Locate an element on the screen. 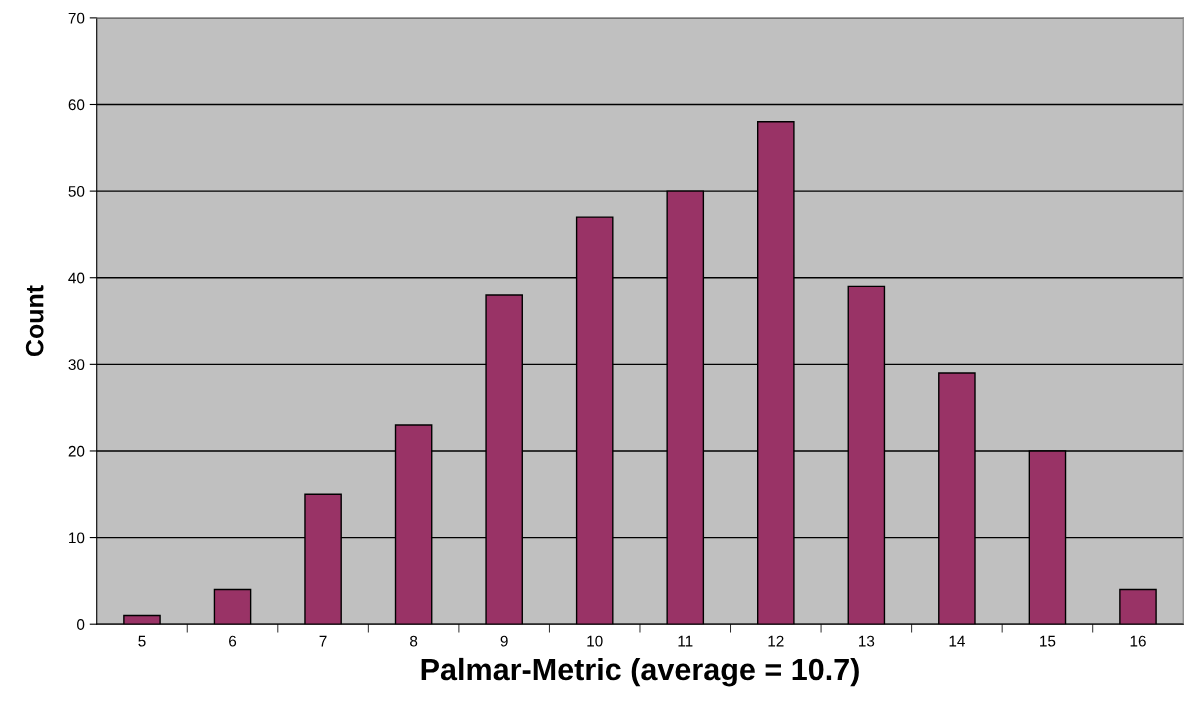 The image size is (1194, 715). x-tick-label: 11 is located at coordinates (685, 641).